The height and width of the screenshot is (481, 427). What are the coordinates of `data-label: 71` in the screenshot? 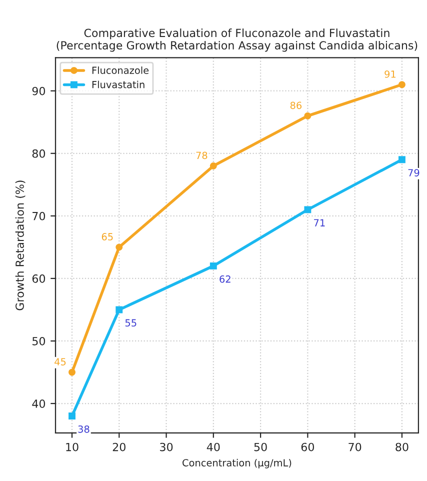 It's located at (319, 222).